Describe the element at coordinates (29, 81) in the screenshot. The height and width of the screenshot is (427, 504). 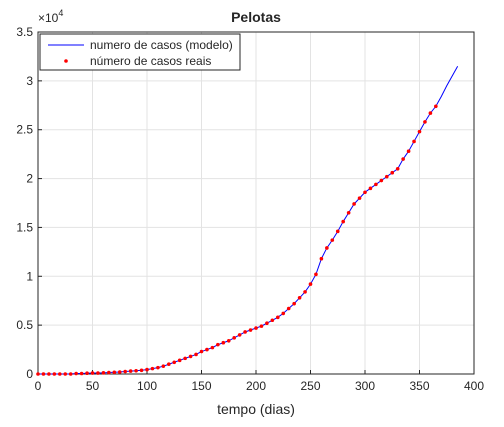
I see `y-tick-label: 3` at that location.